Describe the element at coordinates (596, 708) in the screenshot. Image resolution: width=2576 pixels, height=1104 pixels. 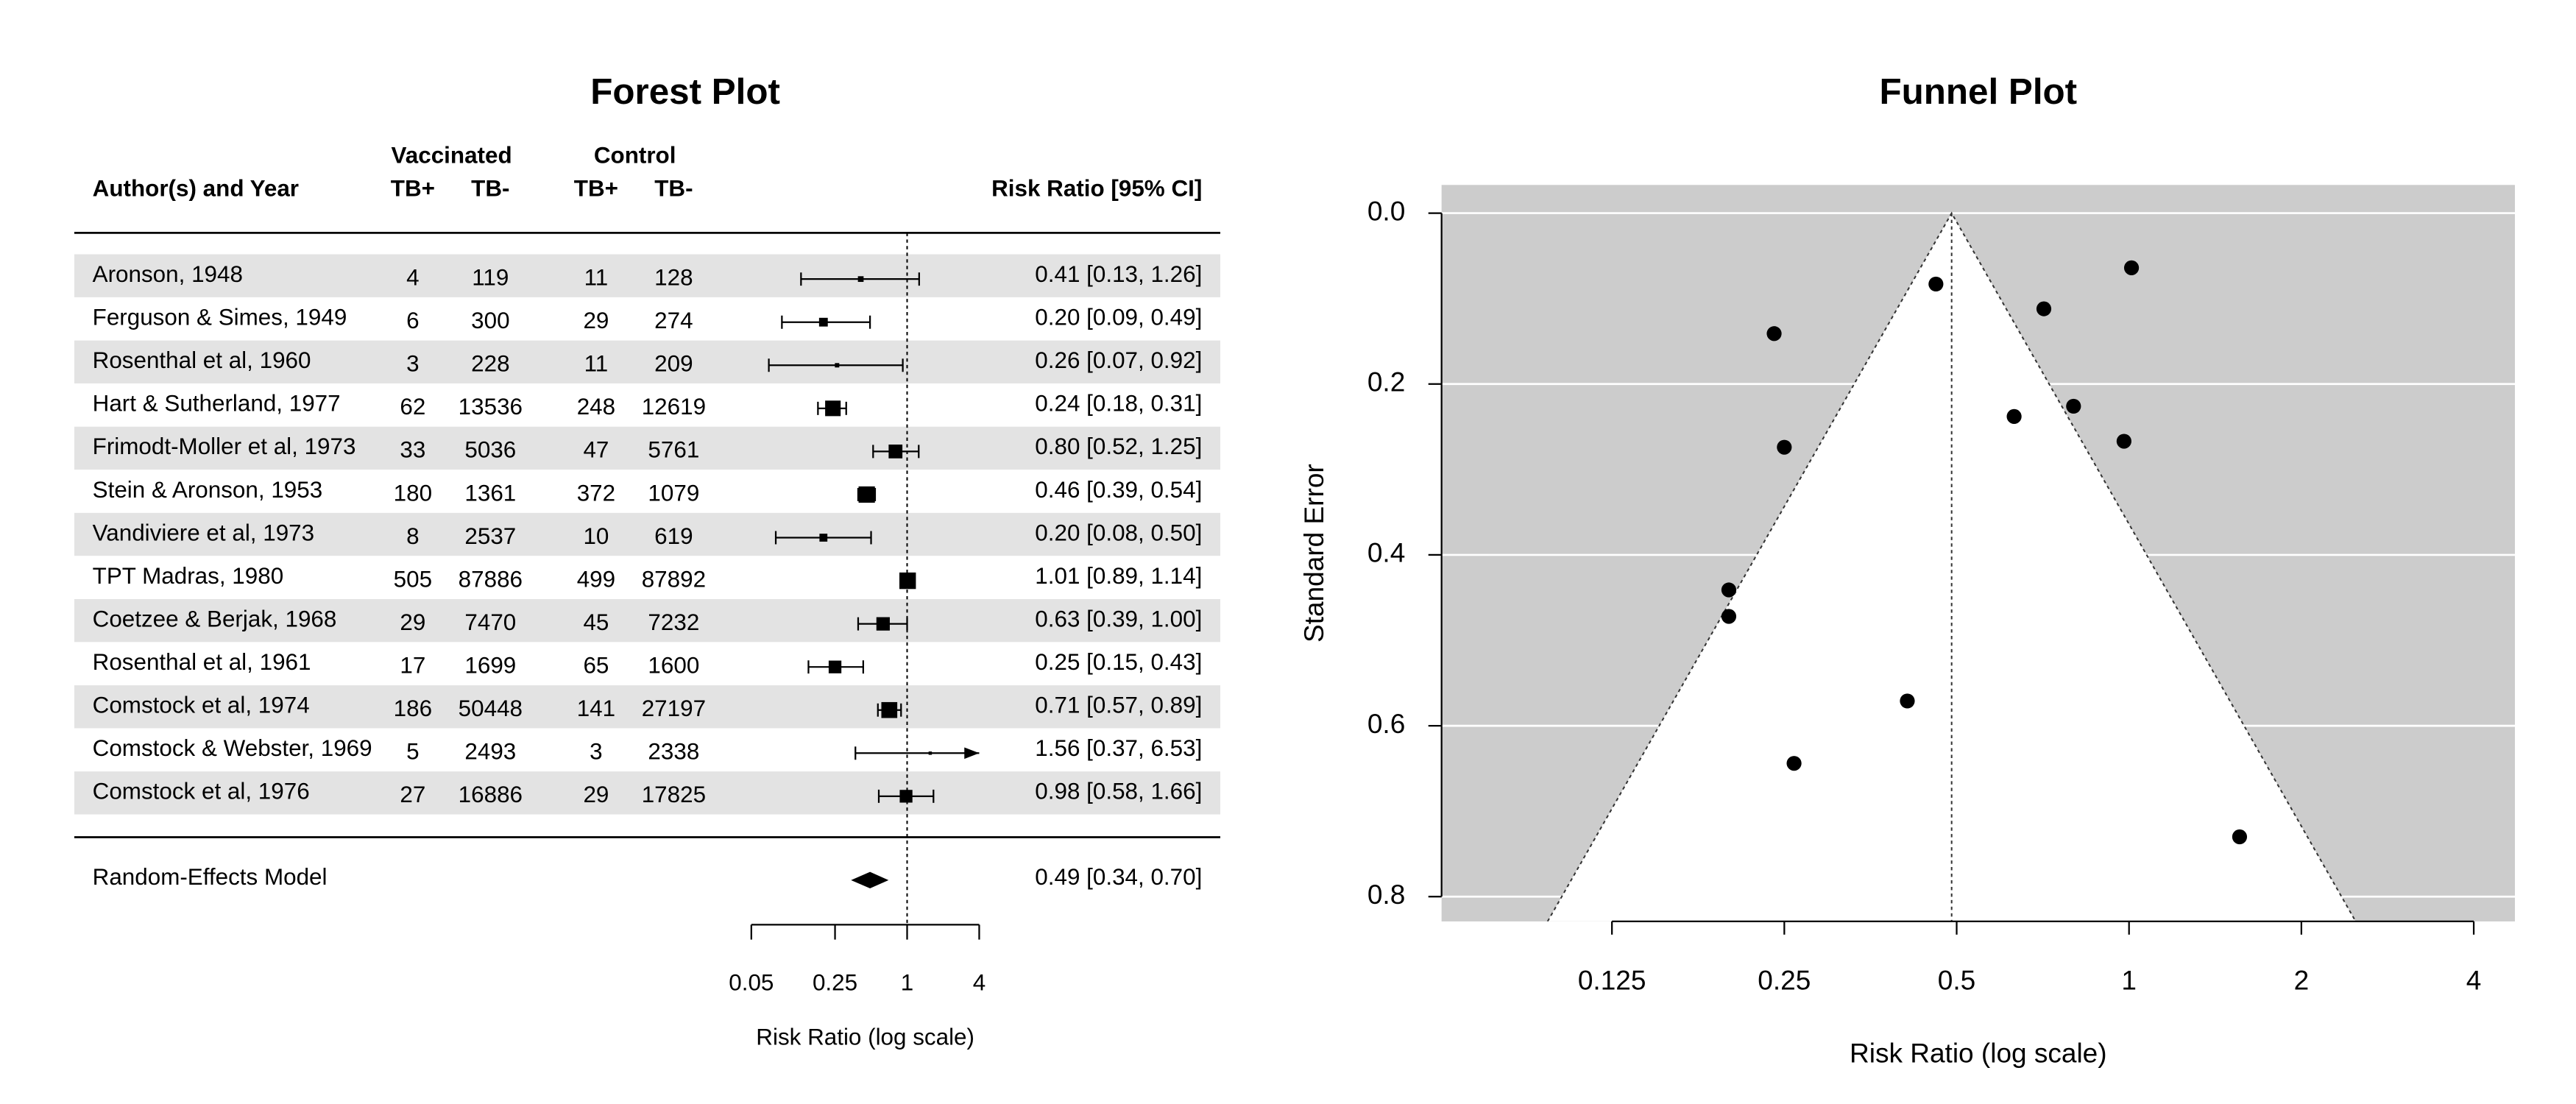
I see `count: 141` at that location.